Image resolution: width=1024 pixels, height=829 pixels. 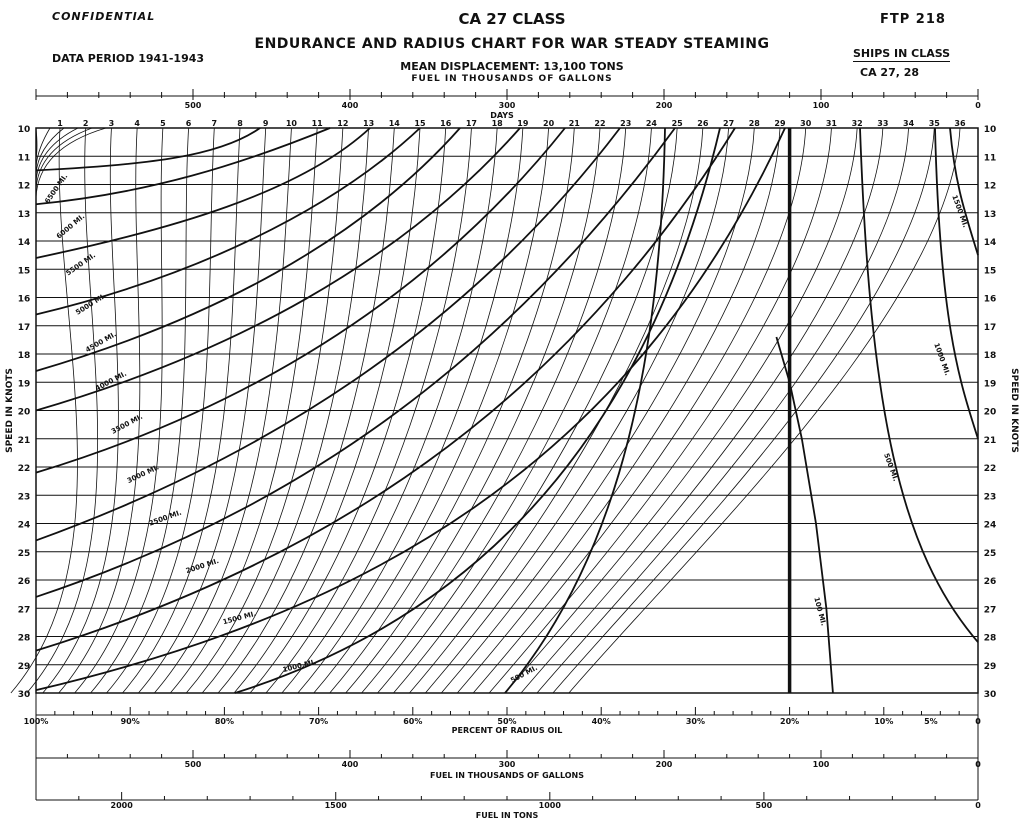 What do you see at coordinates (755, 123) in the screenshot?
I see `day-tick-label: 28` at bounding box center [755, 123].